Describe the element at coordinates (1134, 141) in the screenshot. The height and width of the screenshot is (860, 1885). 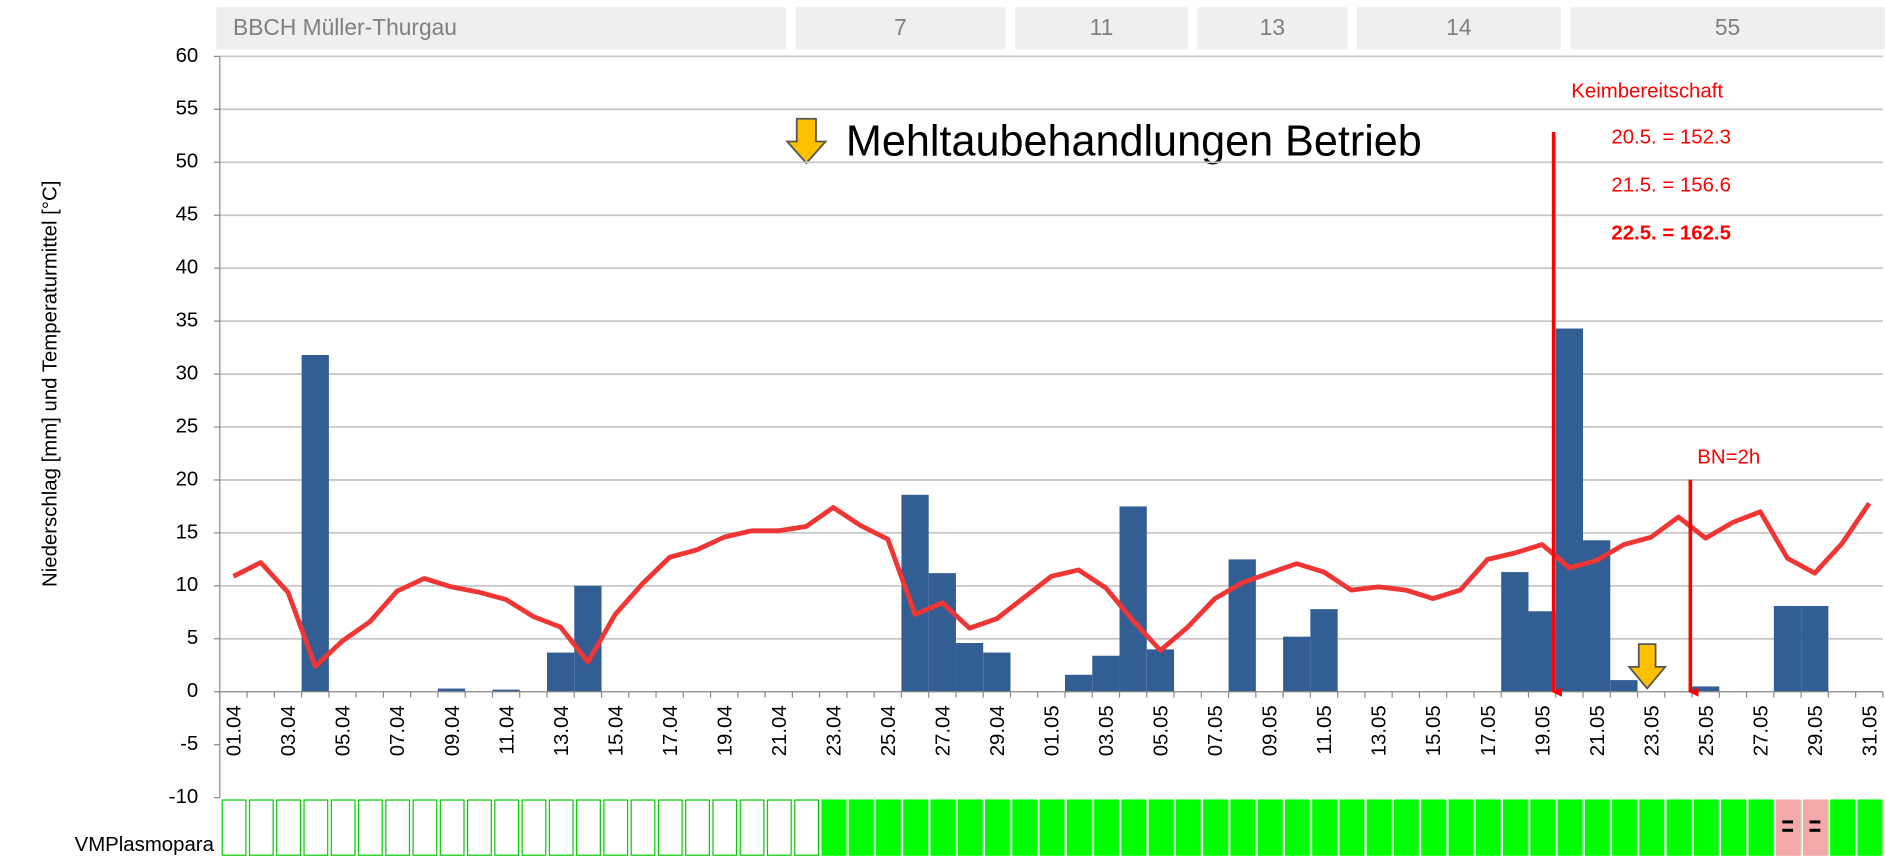
I see `legend-text: Mehltaubehandlungen Betrieb` at that location.